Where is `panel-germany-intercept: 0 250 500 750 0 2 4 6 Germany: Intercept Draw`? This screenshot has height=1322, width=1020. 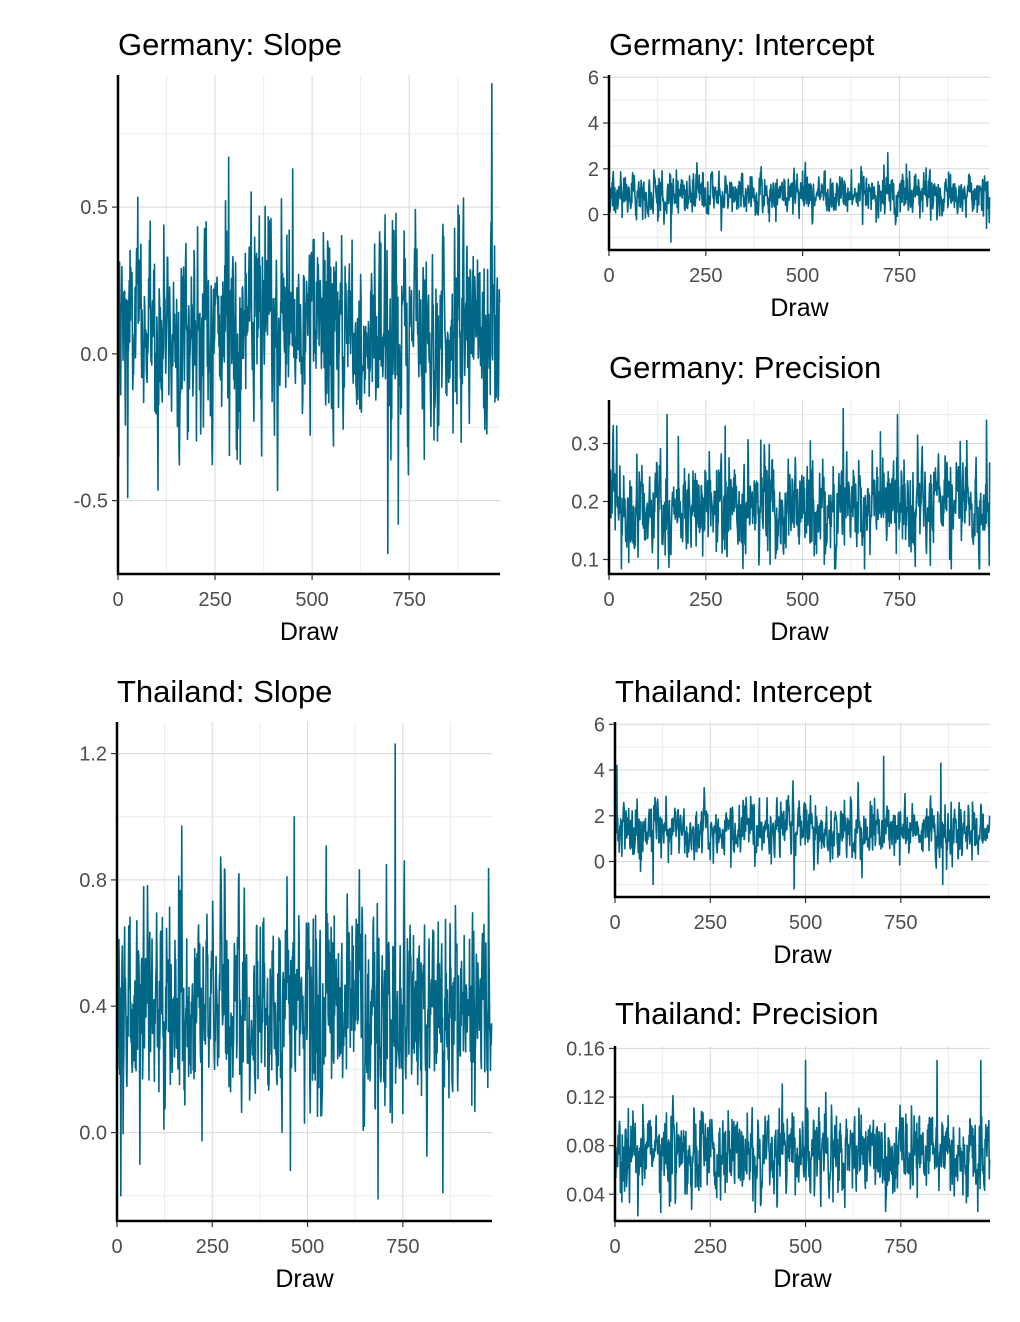 panel-germany-intercept: 0 250 500 750 0 2 4 6 Germany: Intercept Draw is located at coordinates (789, 174).